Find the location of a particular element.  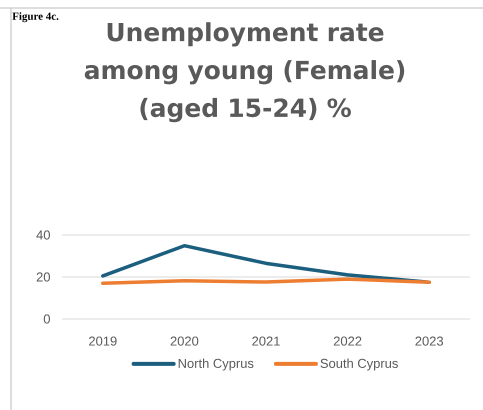

x-tick-label: 2020 is located at coordinates (184, 341).